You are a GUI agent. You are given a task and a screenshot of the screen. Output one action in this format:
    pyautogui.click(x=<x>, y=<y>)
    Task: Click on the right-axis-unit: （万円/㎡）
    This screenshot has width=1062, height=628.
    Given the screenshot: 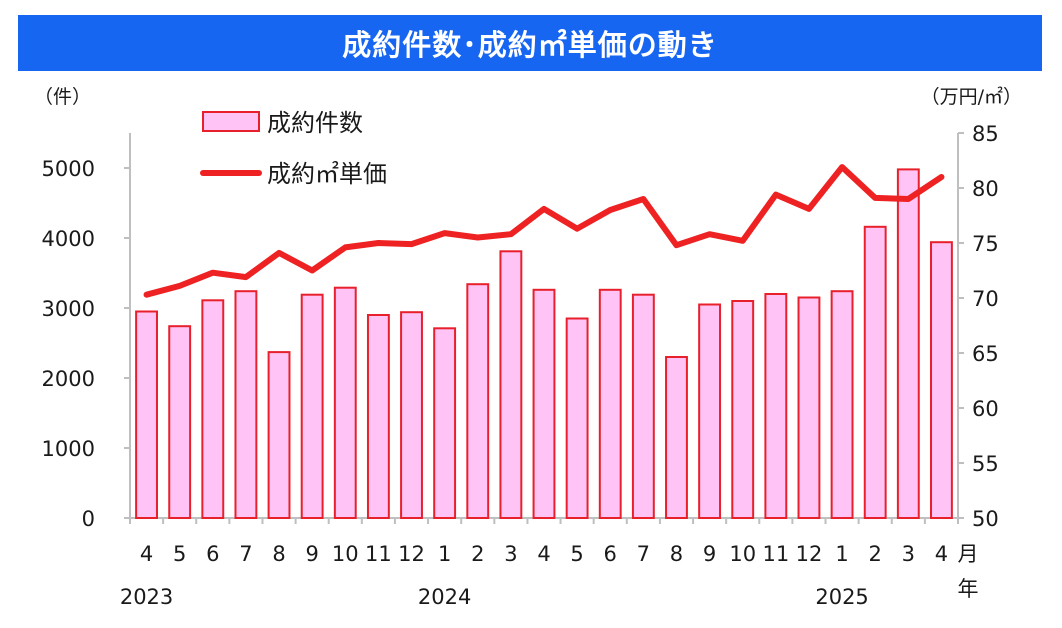 What is the action you would take?
    pyautogui.click(x=971, y=96)
    